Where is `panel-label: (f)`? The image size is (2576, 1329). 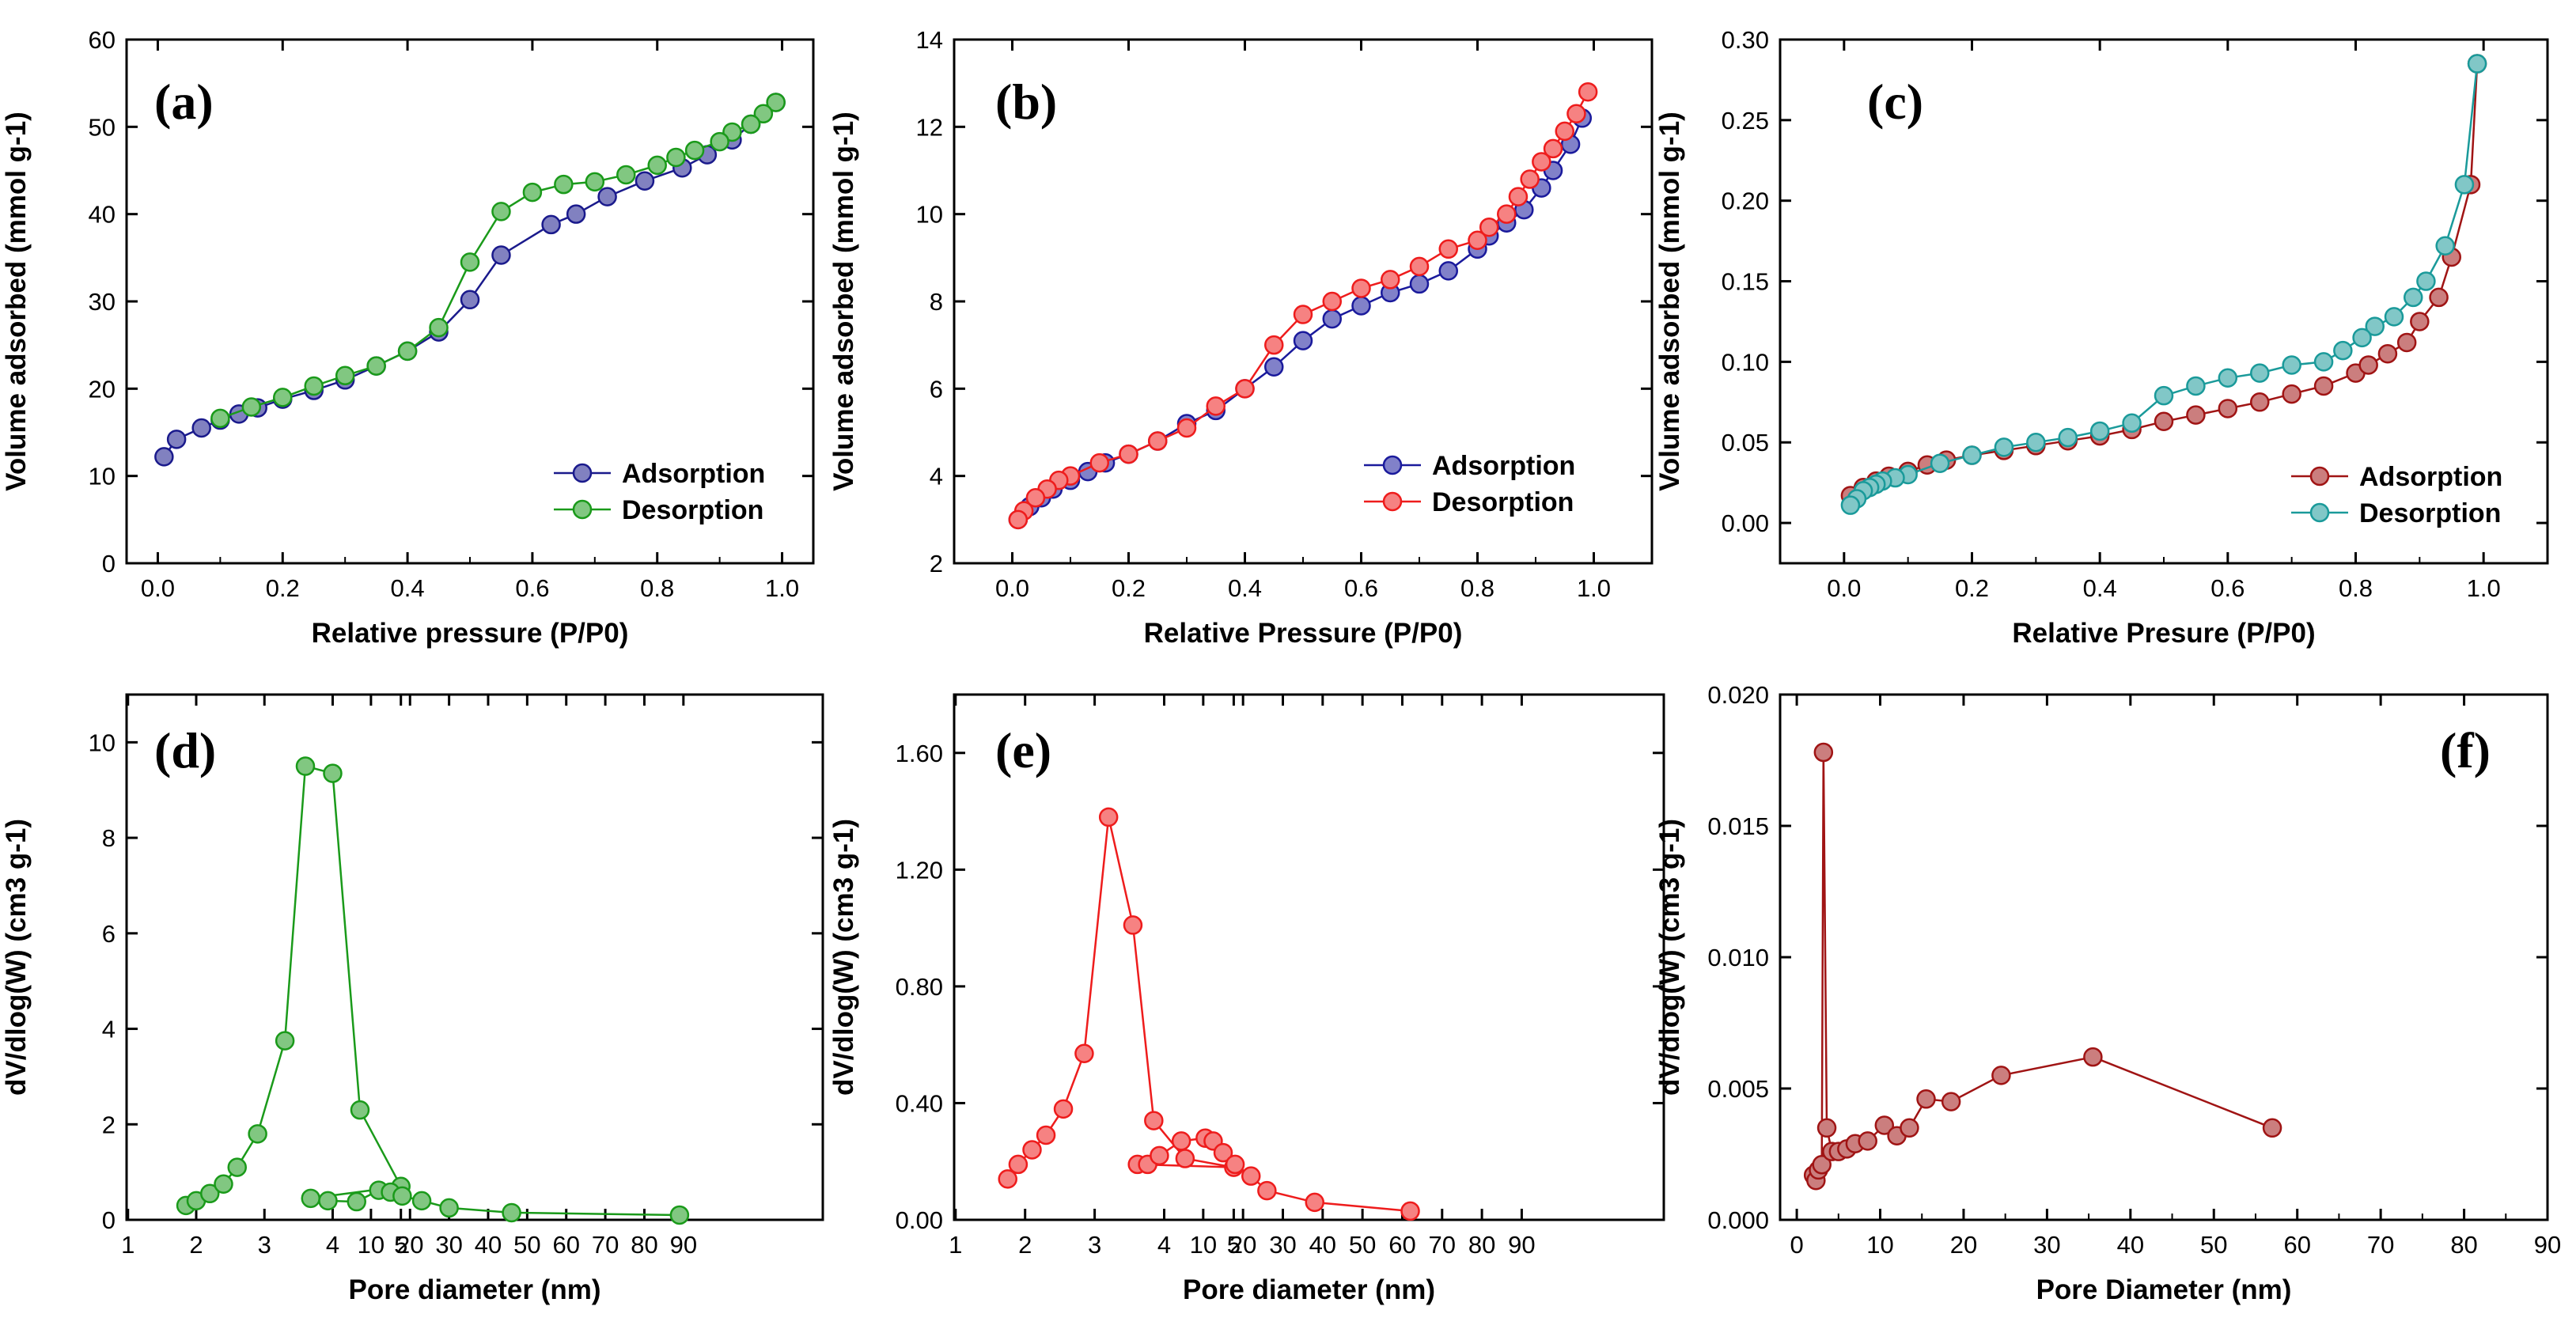
panel-label: (f) is located at coordinates (2465, 750).